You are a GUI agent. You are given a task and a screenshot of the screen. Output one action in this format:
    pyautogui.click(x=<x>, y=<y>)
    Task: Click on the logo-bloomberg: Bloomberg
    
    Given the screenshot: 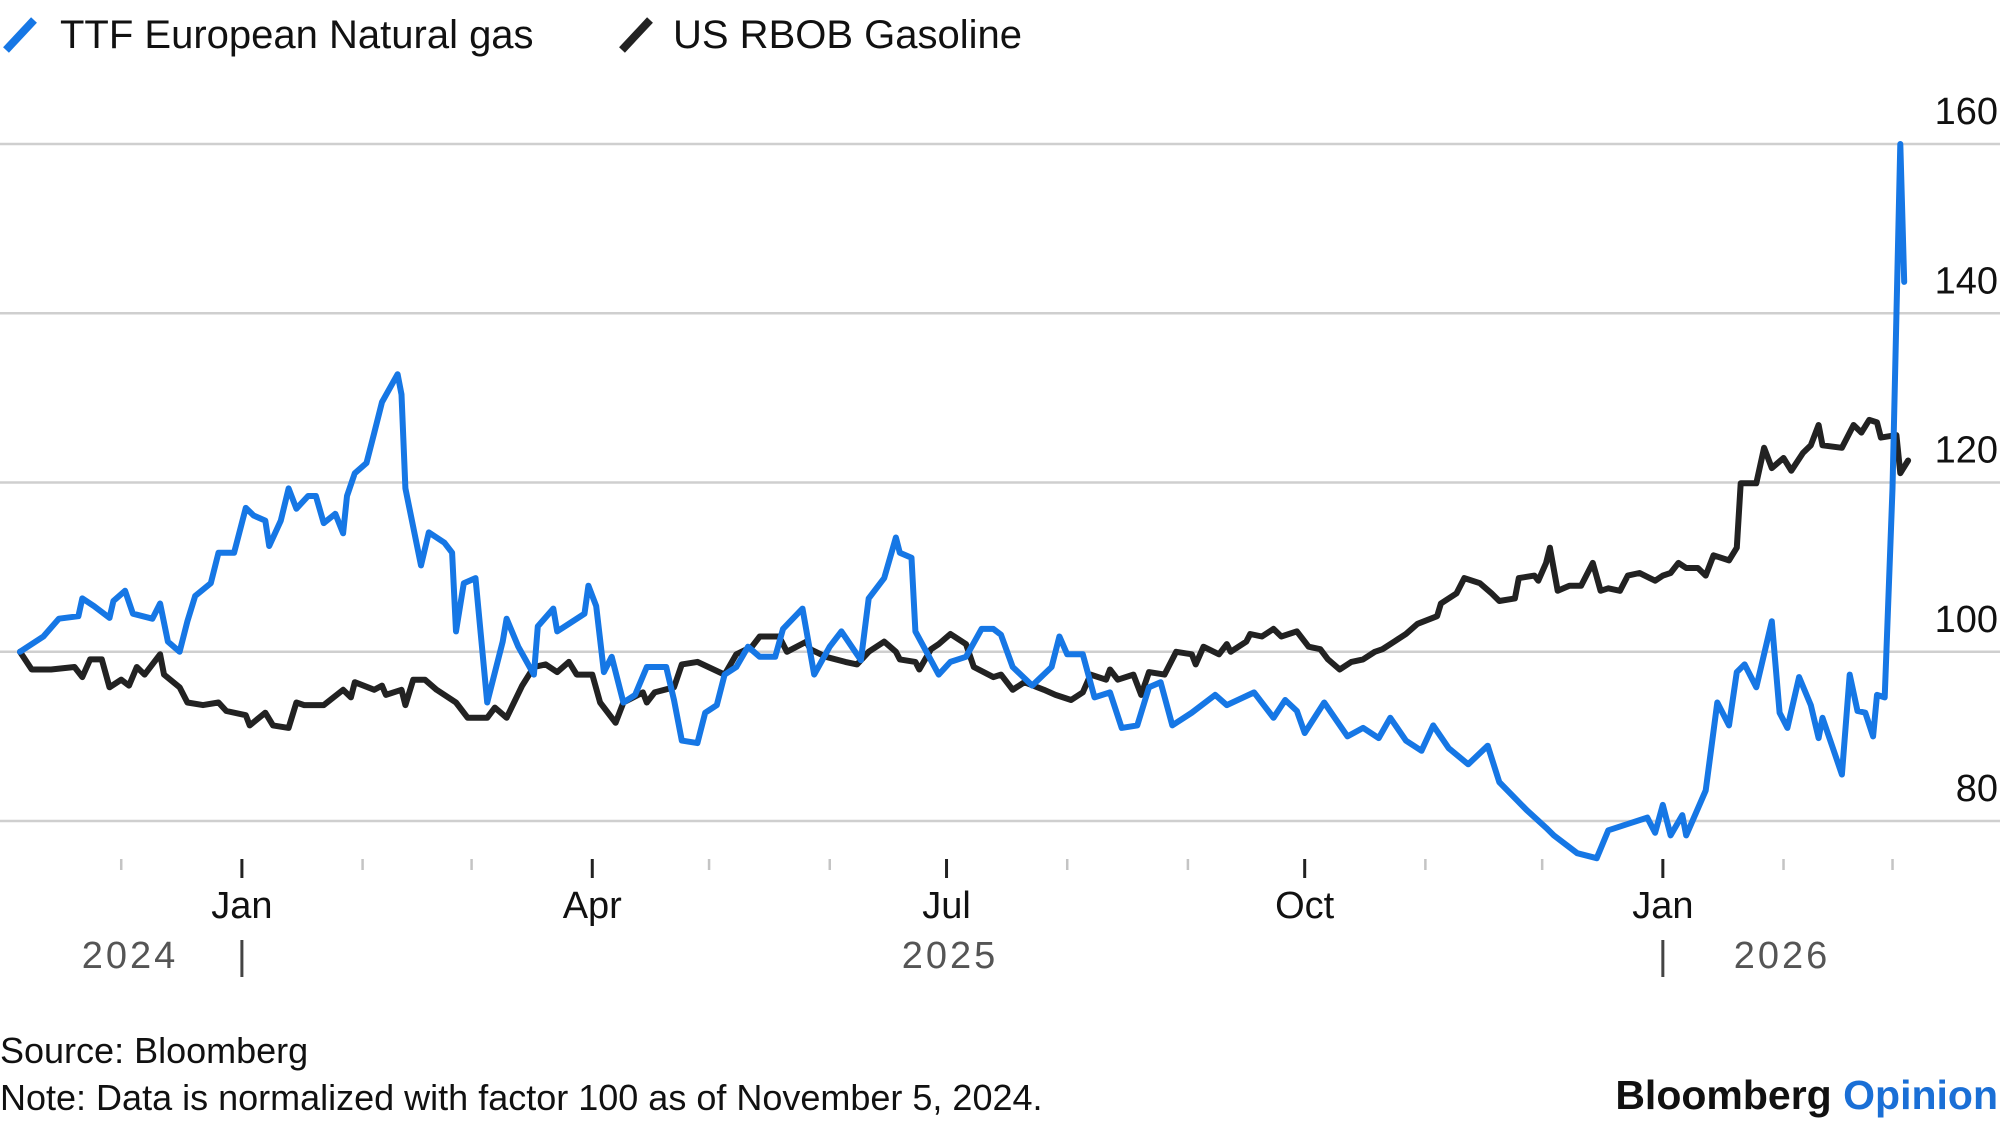 What is the action you would take?
    pyautogui.click(x=1723, y=1095)
    